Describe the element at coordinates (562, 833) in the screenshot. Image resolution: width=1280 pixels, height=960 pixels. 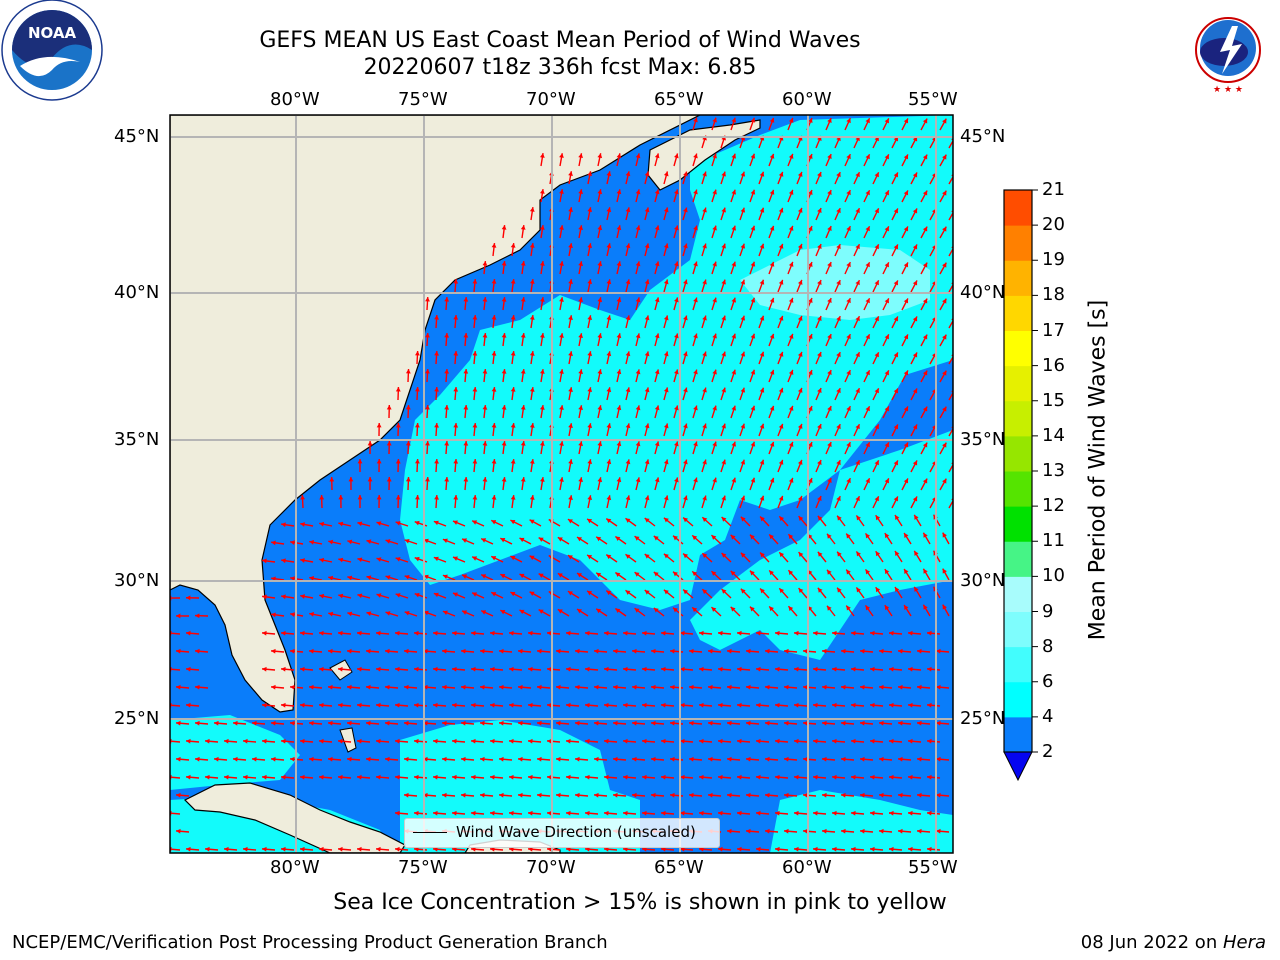
I see `map-legend: Wind Wave Direction (unscaled)` at that location.